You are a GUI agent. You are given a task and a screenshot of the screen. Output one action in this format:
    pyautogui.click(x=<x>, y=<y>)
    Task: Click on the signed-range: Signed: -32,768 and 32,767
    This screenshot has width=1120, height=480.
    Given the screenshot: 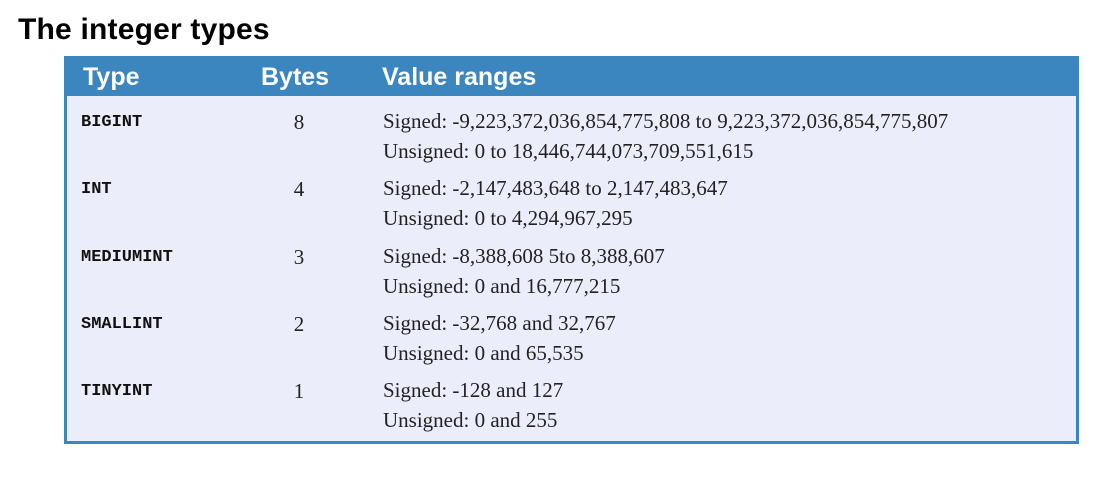 What is the action you would take?
    pyautogui.click(x=499, y=323)
    